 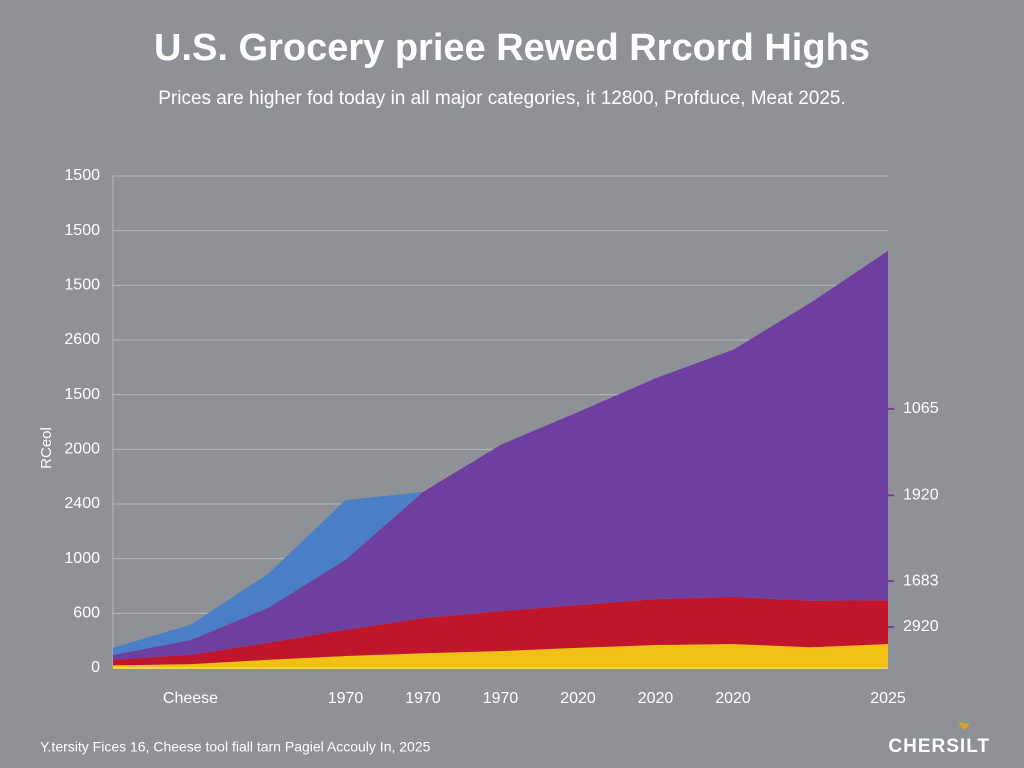 I want to click on y2-tick-label: 2920, so click(x=921, y=626).